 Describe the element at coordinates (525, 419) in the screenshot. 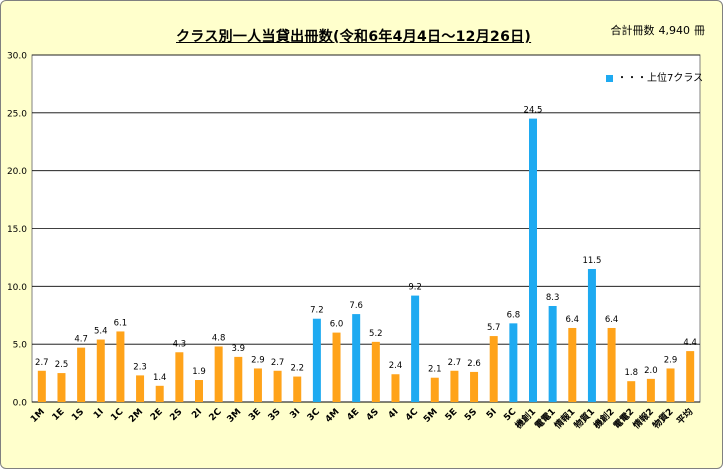

I see `x-tick-label: 機創1` at that location.